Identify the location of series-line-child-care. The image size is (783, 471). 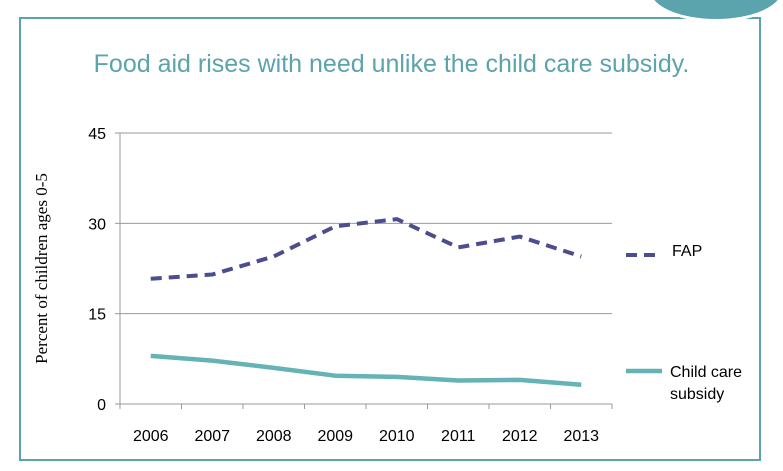
(366, 370).